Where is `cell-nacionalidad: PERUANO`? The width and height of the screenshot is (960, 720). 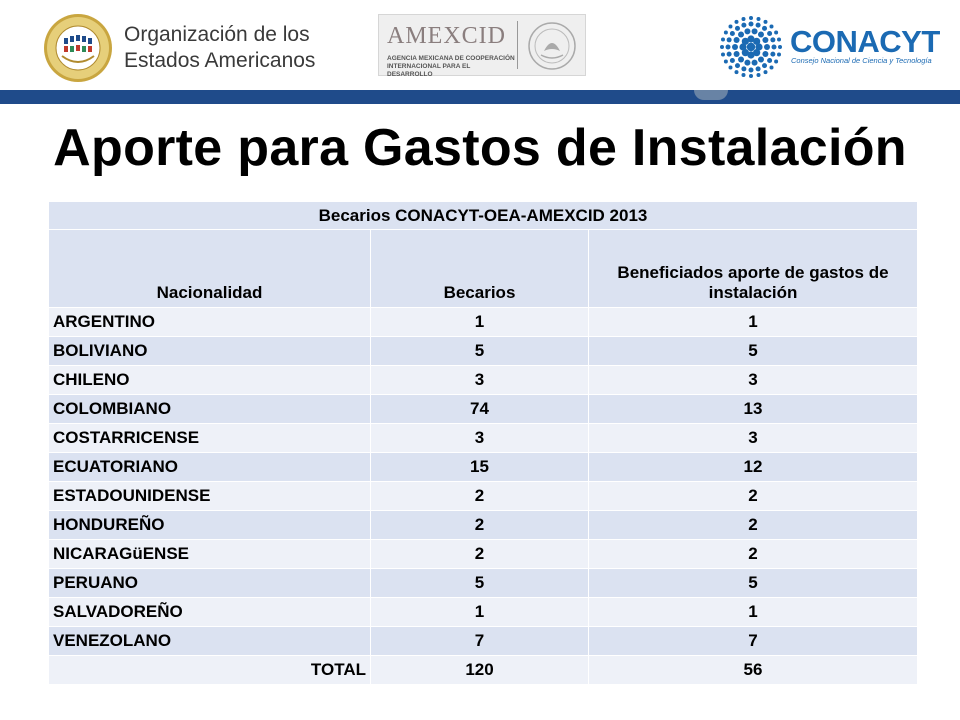
cell-nacionalidad: PERUANO is located at coordinates (209, 583).